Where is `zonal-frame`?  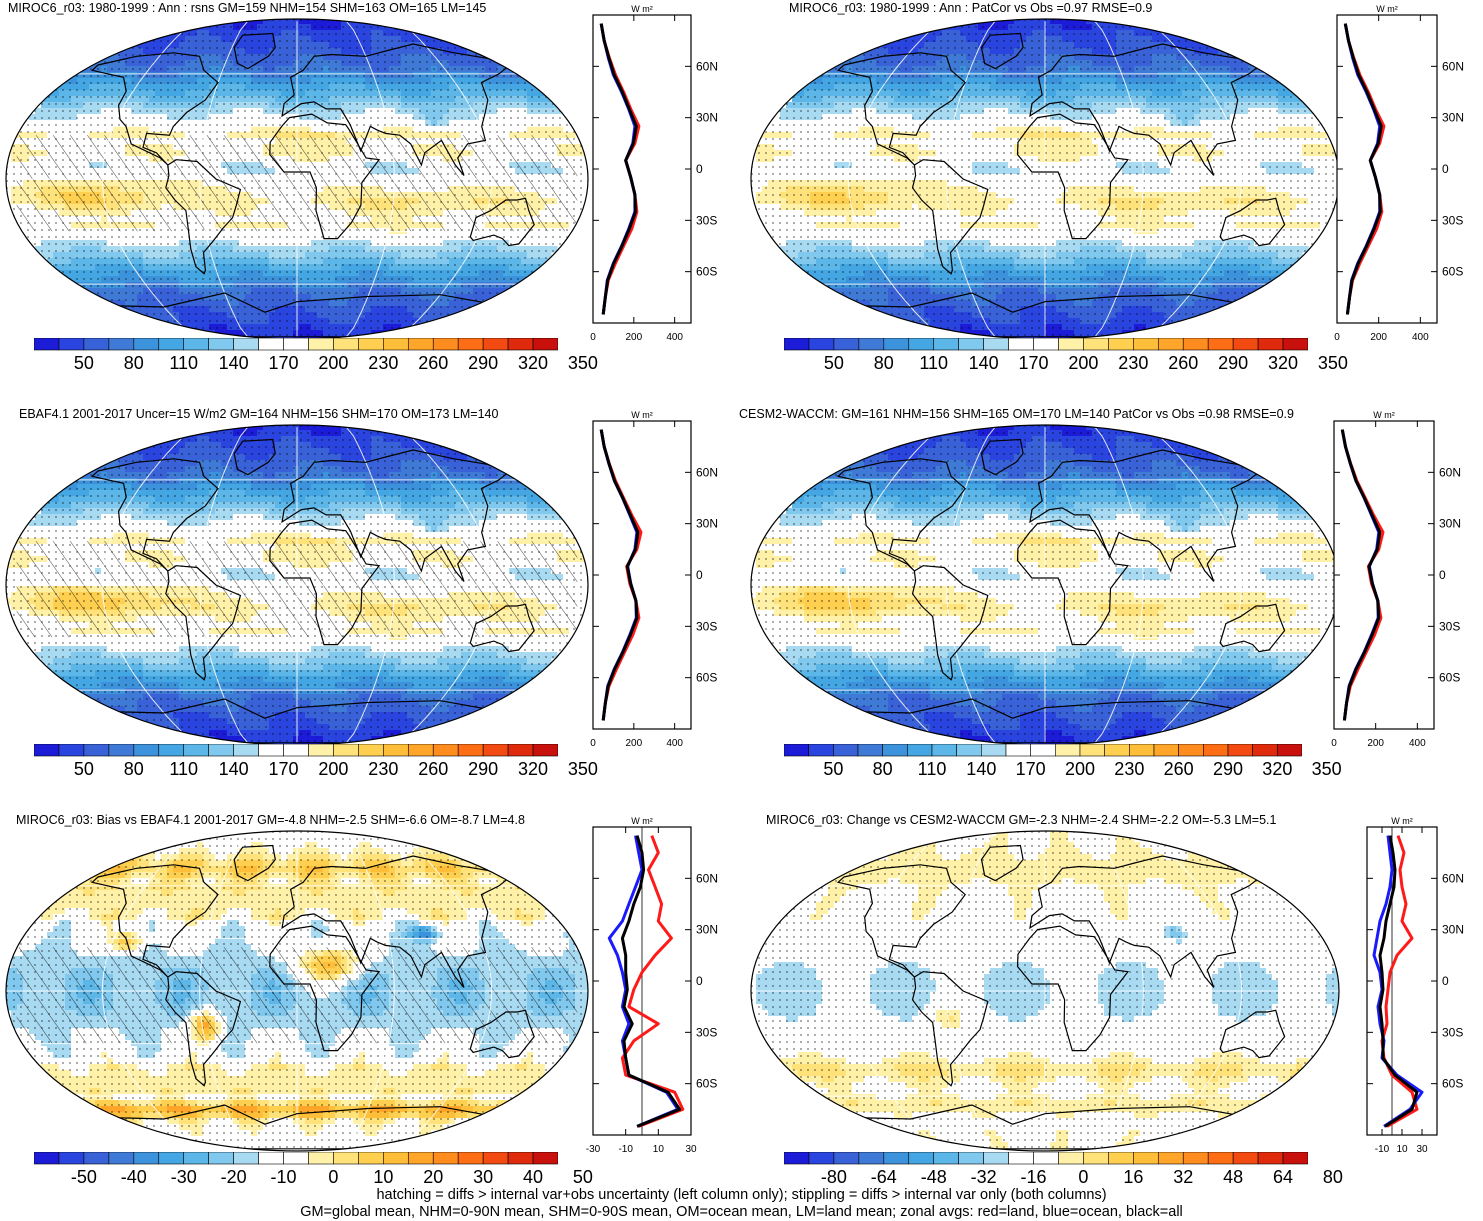 zonal-frame is located at coordinates (1402, 981).